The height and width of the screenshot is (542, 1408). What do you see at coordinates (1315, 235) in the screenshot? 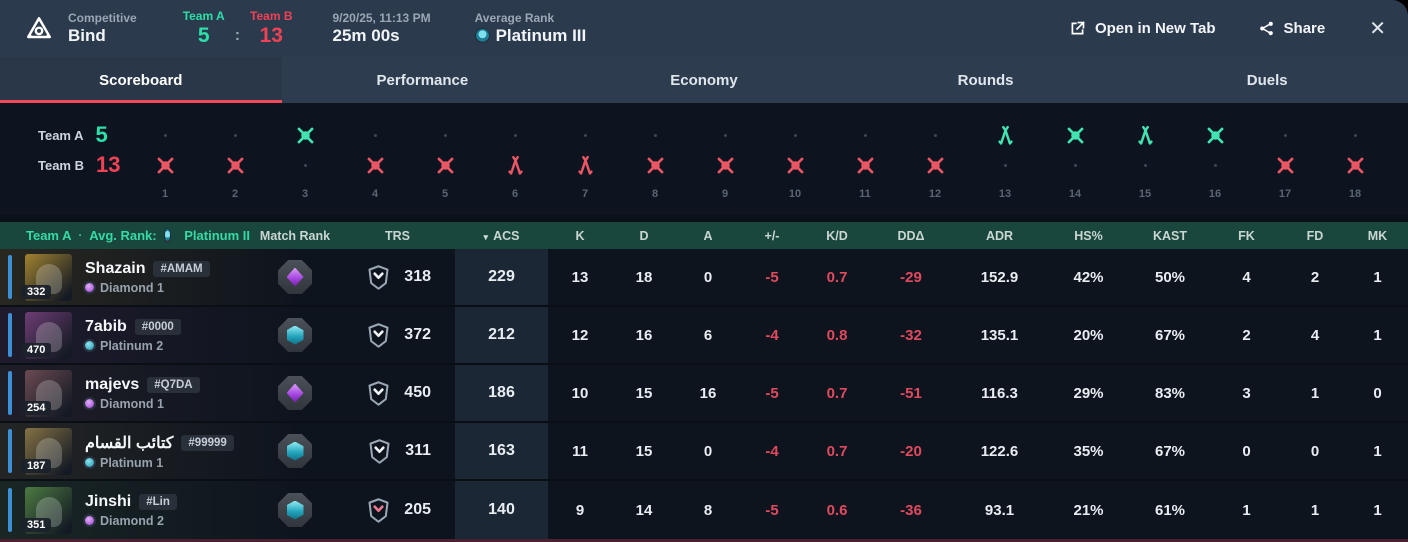
I see `column-header-fd: FD` at bounding box center [1315, 235].